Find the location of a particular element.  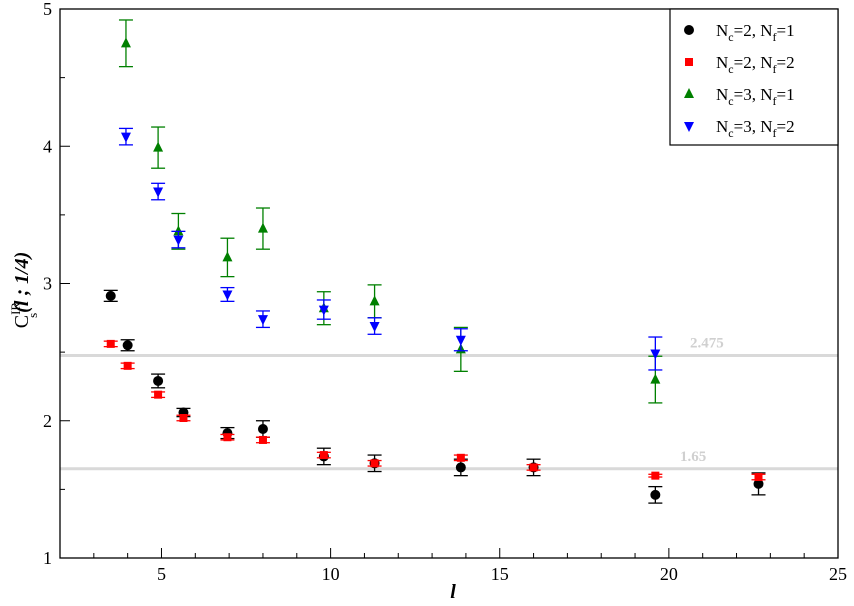

x-tick-label: 15 is located at coordinates (500, 574).